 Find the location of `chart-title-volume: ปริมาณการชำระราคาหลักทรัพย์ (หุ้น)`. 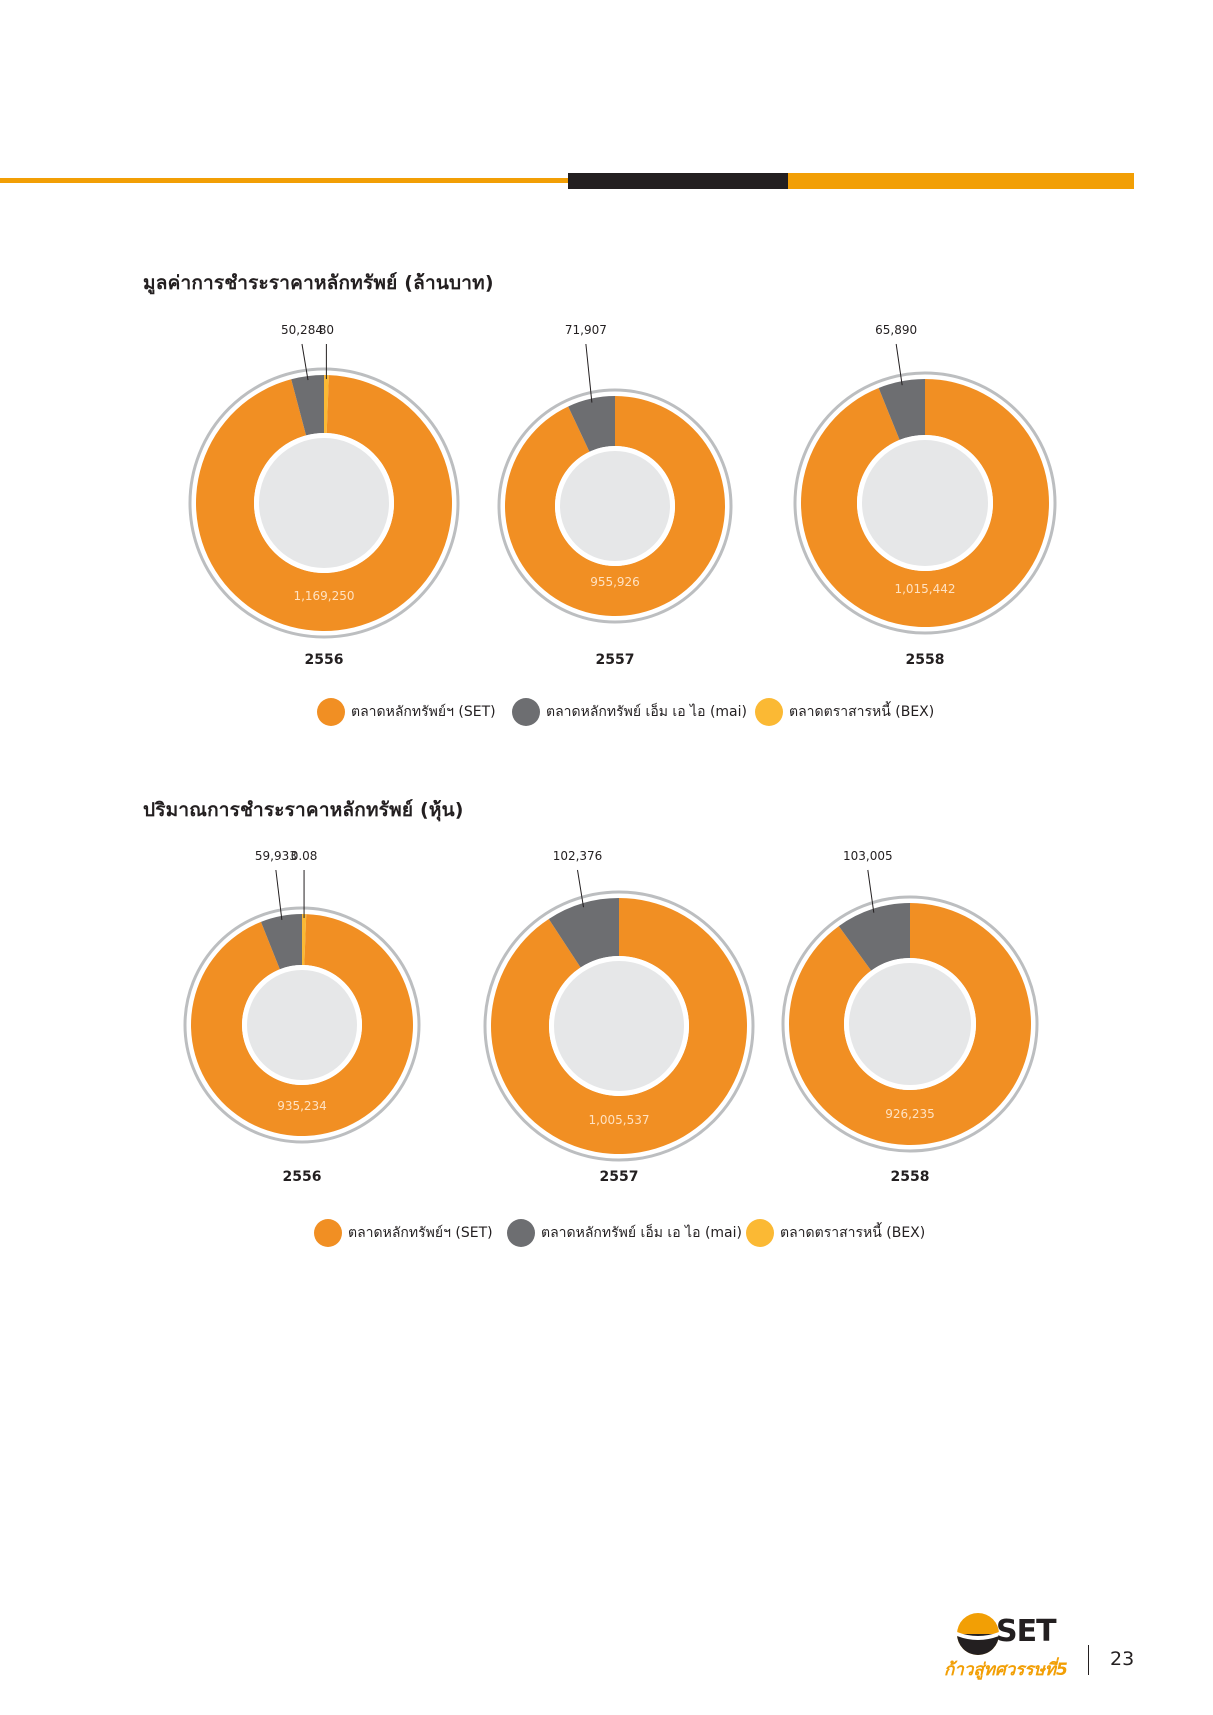

chart-title-volume: ปริมาณการชำระราคาหลักทรัพย์ (หุ้น) is located at coordinates (303, 810).